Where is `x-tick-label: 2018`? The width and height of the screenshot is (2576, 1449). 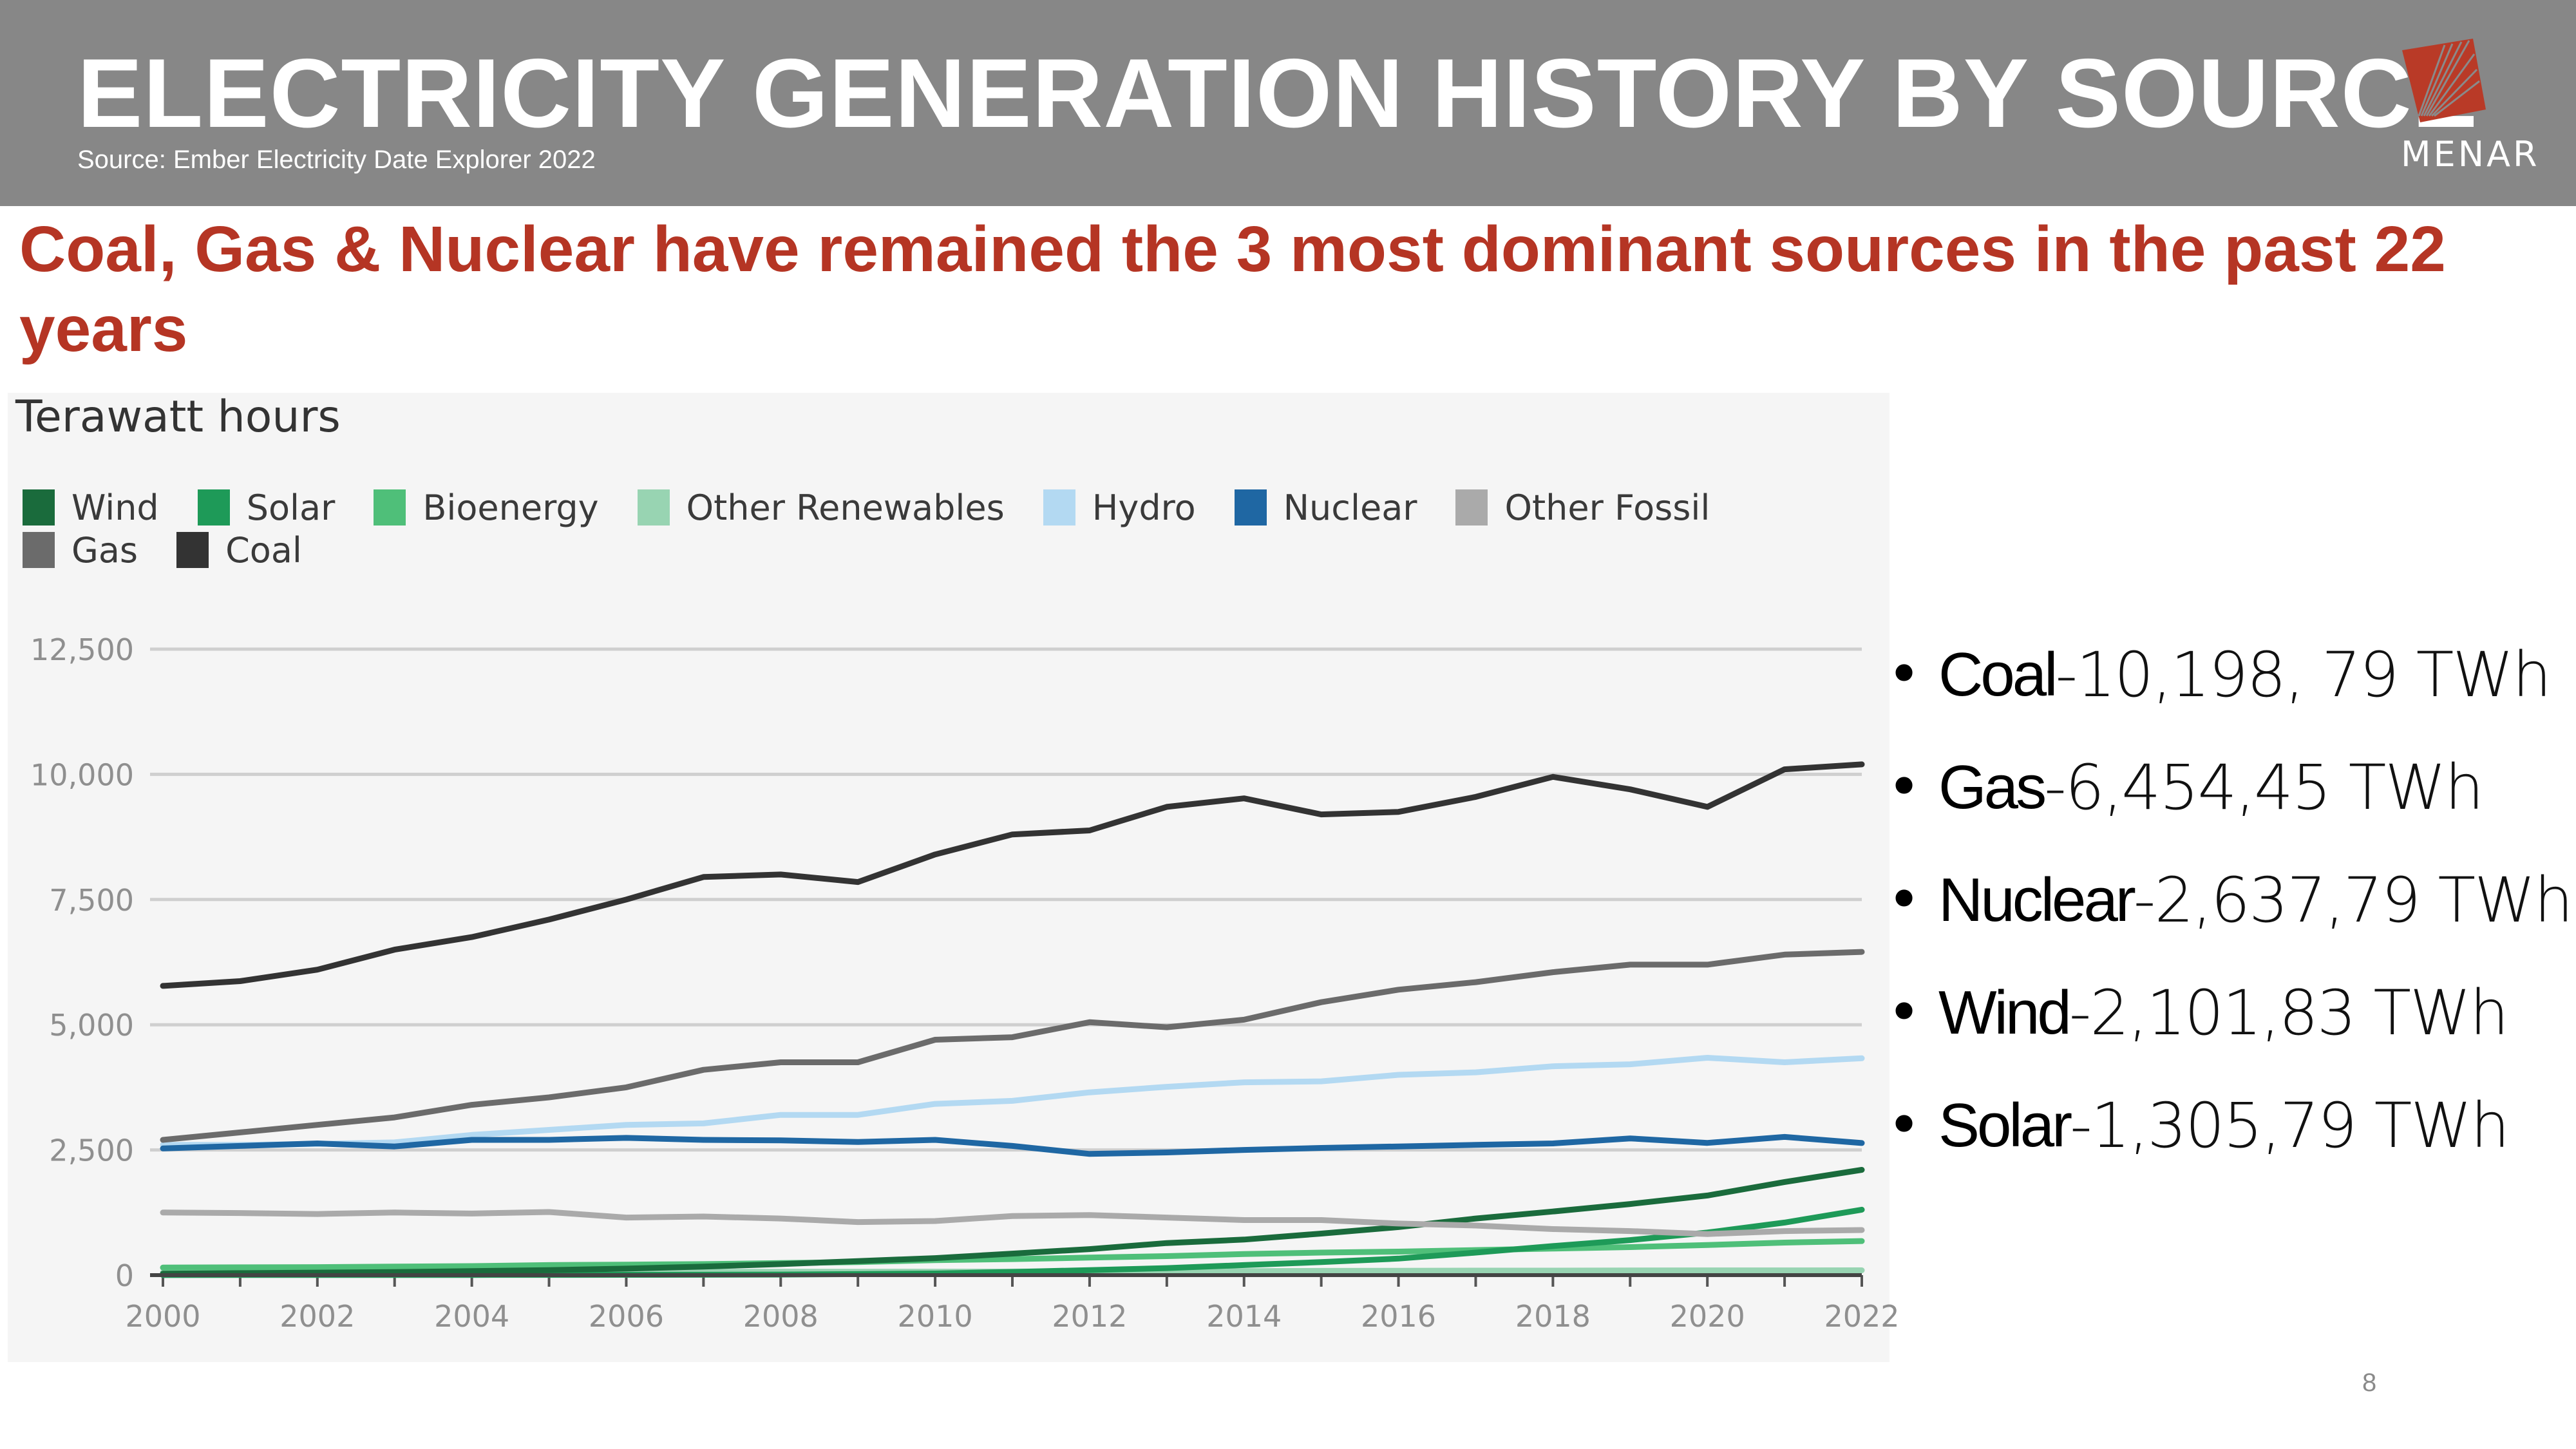
x-tick-label: 2018 is located at coordinates (1553, 1317).